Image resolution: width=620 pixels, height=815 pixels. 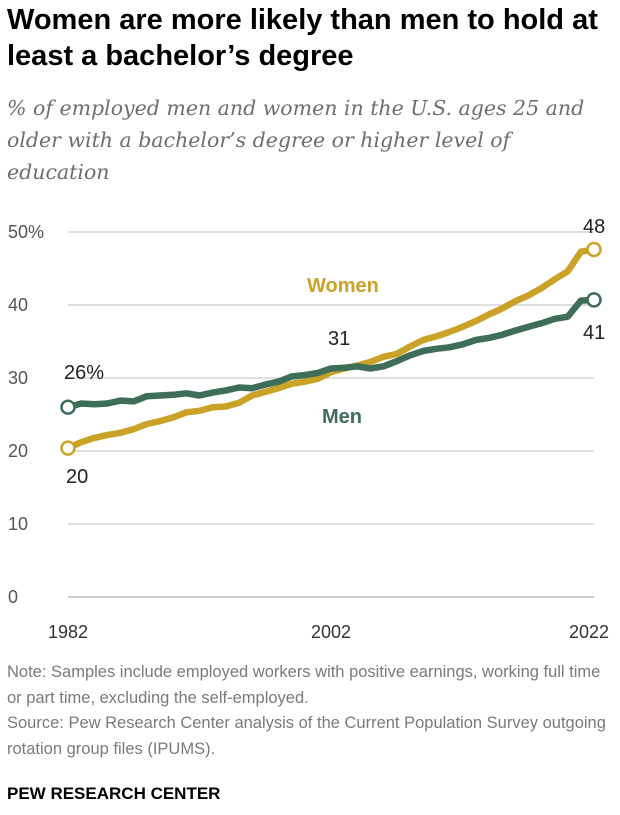 I want to click on series-line-men, so click(x=331, y=353).